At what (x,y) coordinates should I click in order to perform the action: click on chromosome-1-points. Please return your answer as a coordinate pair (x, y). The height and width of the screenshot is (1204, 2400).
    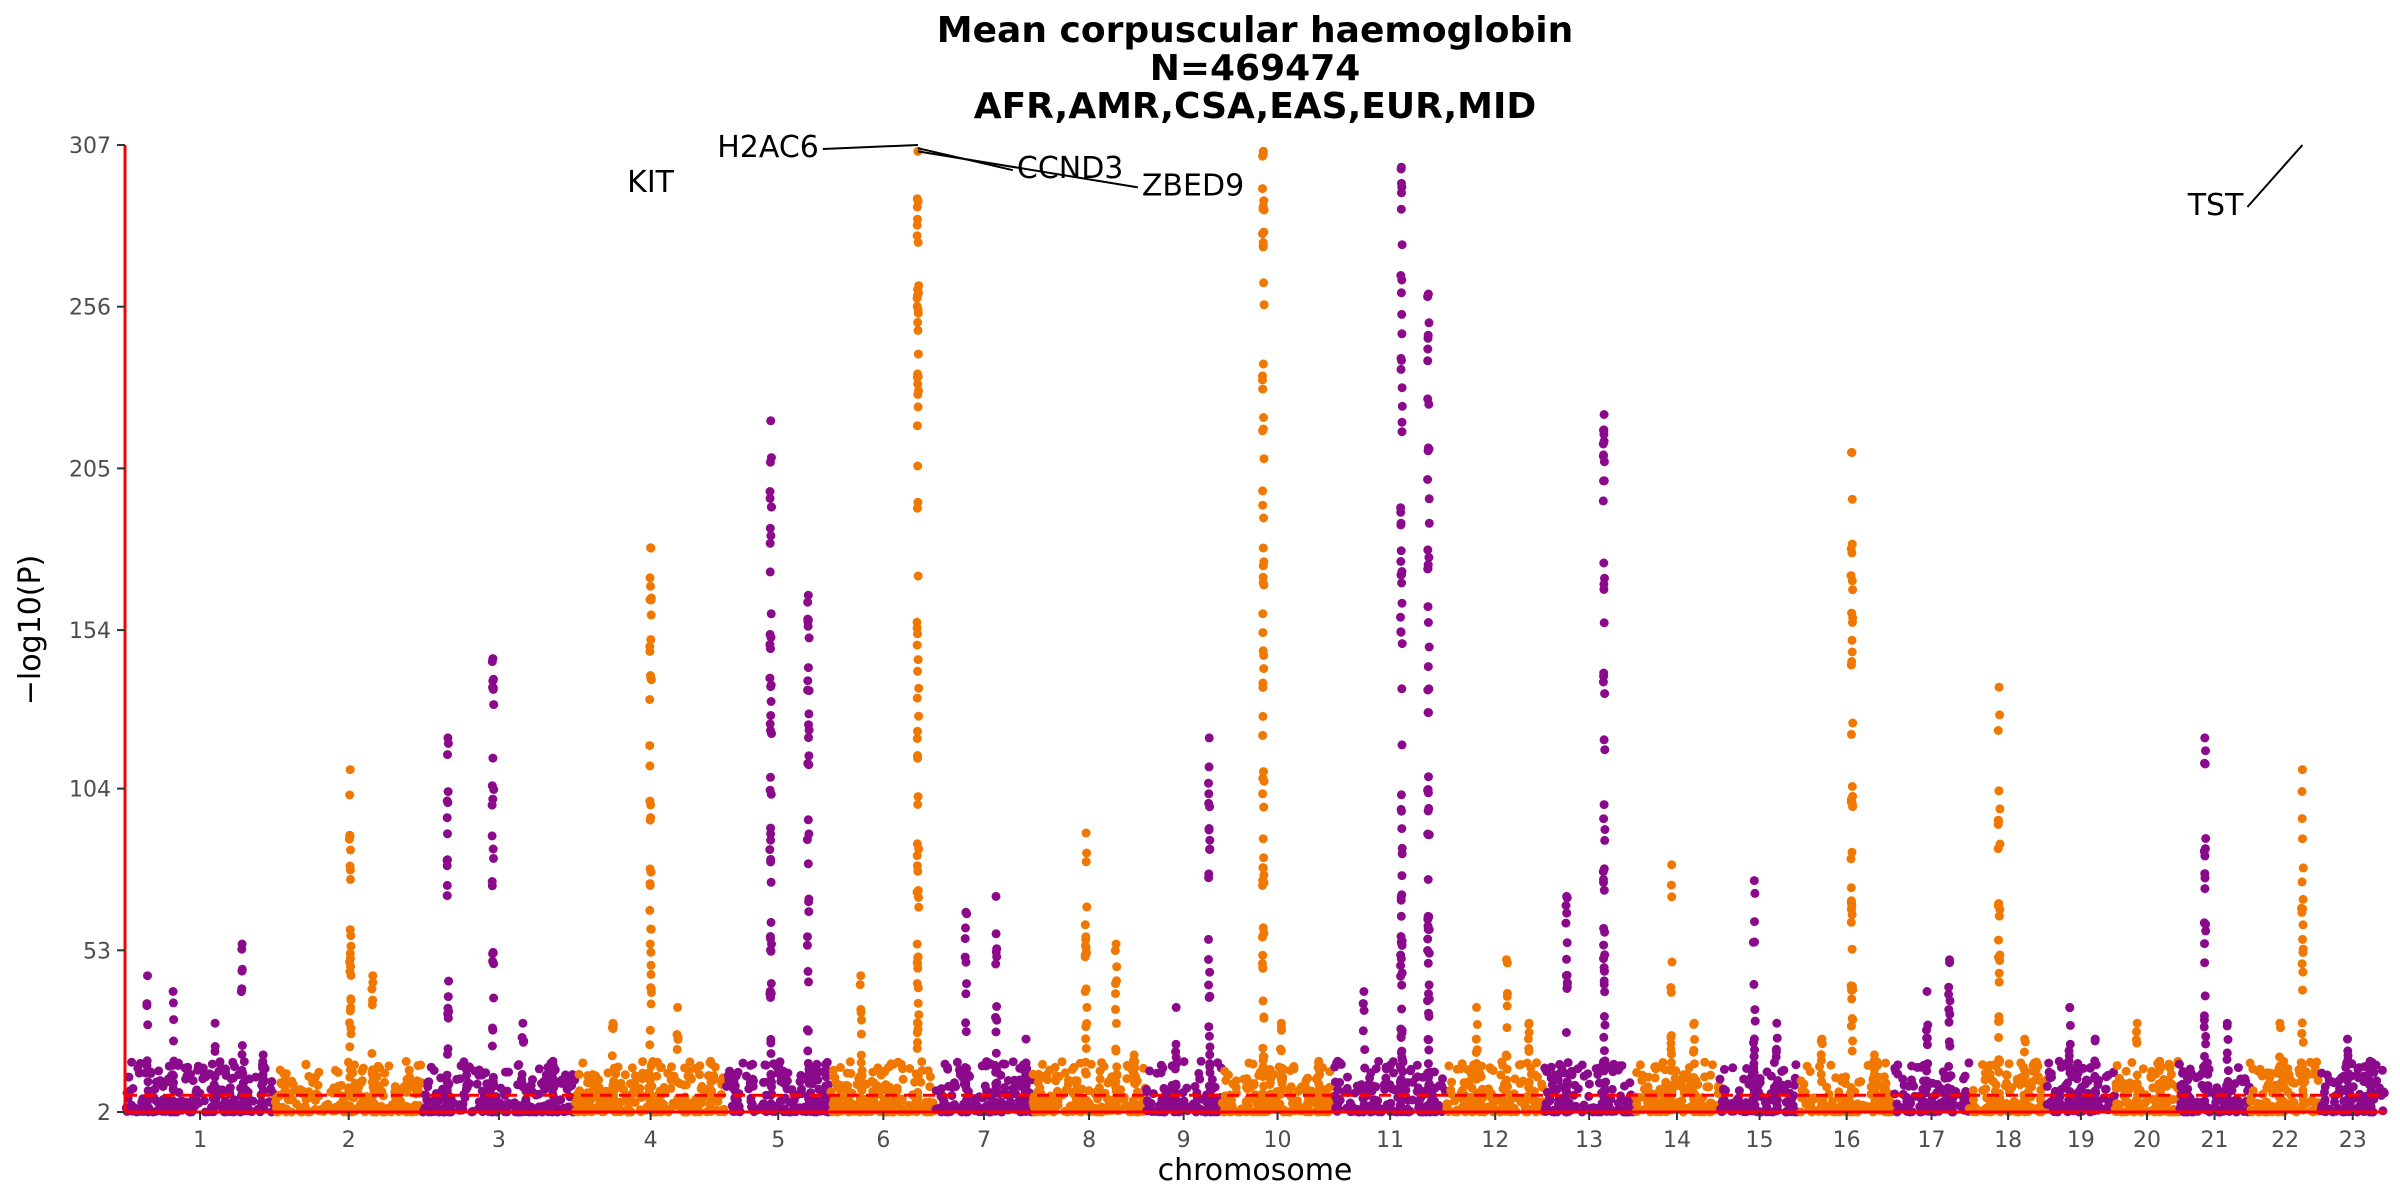
    Looking at the image, I should click on (200, 1028).